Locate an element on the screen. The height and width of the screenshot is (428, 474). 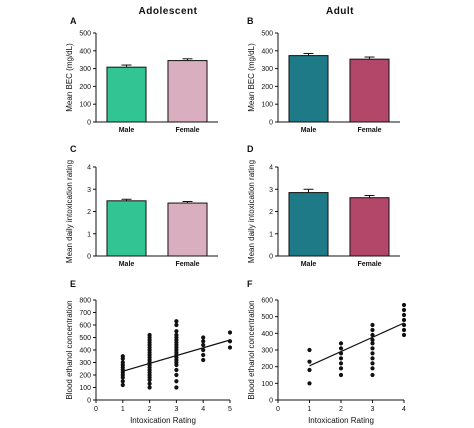
y-tick-label-f: 400 is located at coordinates (267, 334).